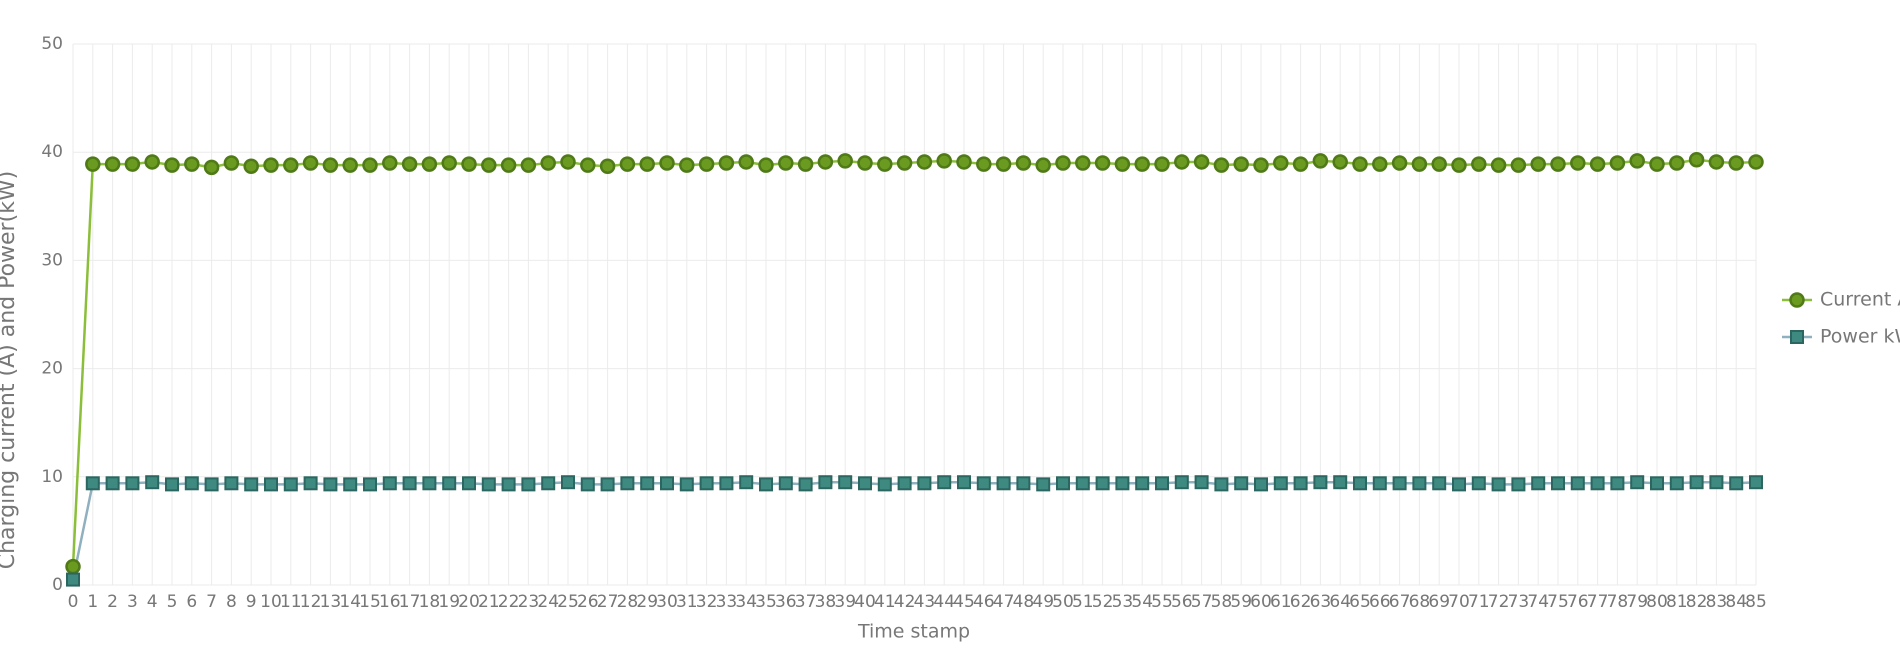 The width and height of the screenshot is (1900, 670). What do you see at coordinates (687, 602) in the screenshot?
I see `x-tick-label: 31` at bounding box center [687, 602].